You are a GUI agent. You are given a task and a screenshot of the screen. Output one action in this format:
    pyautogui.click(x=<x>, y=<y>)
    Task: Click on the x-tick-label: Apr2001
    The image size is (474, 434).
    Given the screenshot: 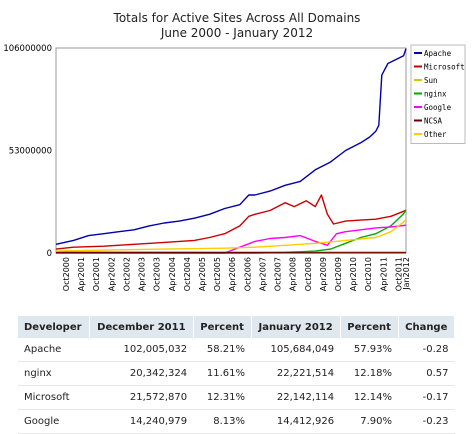 What is the action you would take?
    pyautogui.click(x=81, y=274)
    